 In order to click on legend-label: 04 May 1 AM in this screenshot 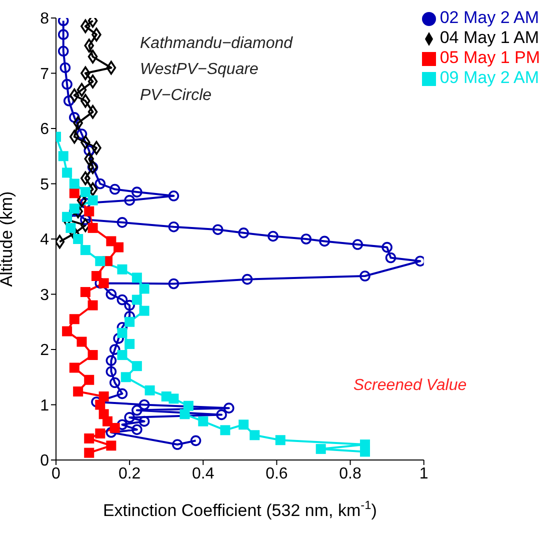, I will do `click(490, 37)`.